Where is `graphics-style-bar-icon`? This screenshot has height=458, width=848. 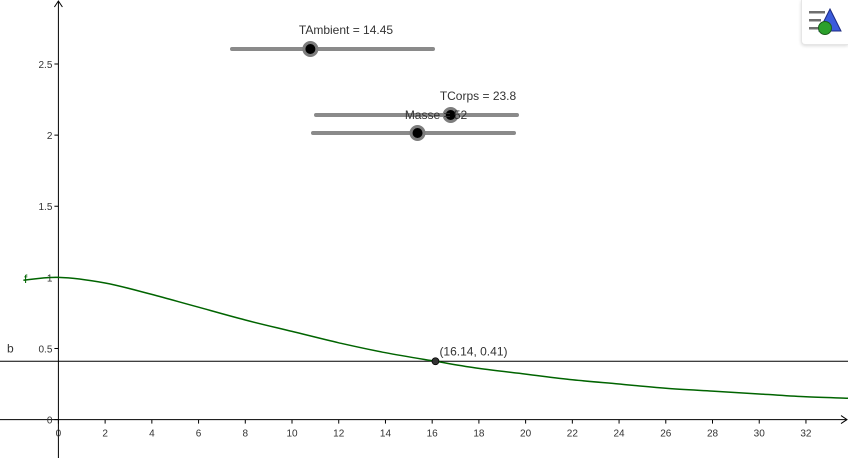 graphics-style-bar-icon is located at coordinates (825, 21).